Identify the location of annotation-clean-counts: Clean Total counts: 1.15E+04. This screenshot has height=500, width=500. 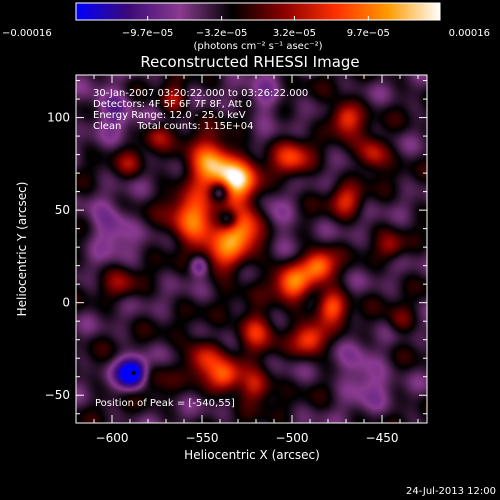
(173, 126).